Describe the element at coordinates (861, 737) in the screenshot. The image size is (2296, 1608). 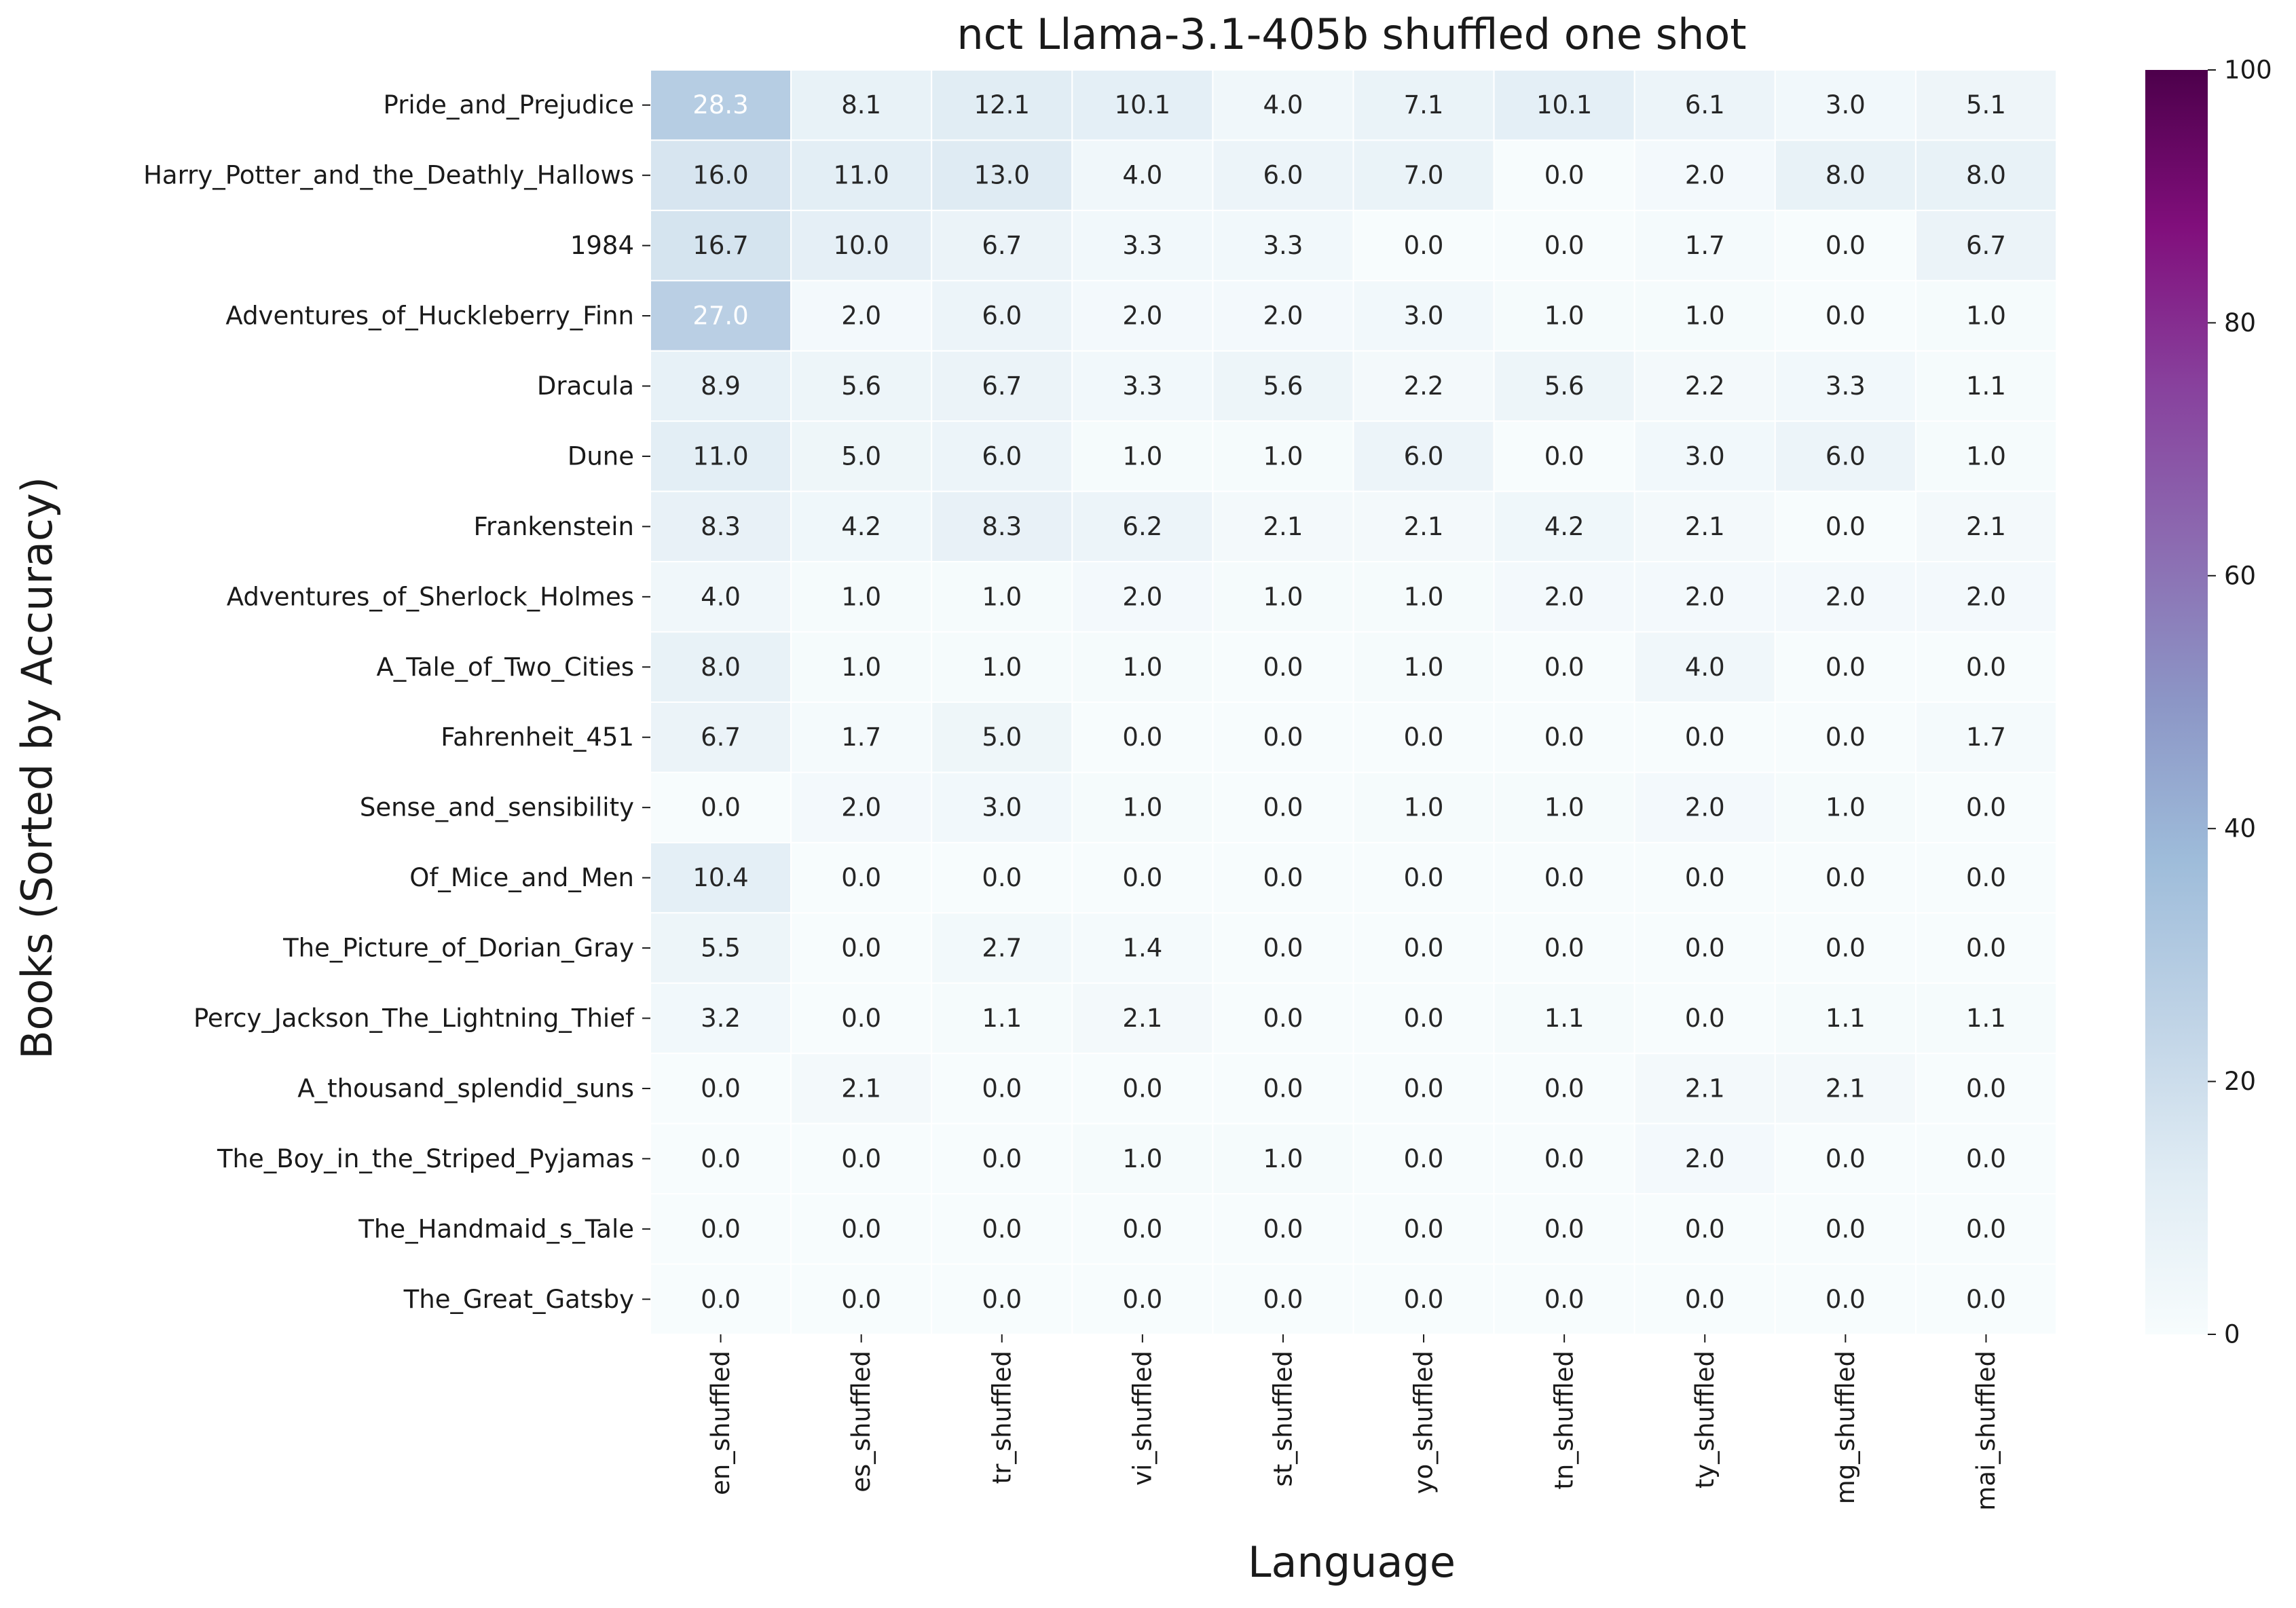
I see `cell-value-label: 1.7` at that location.